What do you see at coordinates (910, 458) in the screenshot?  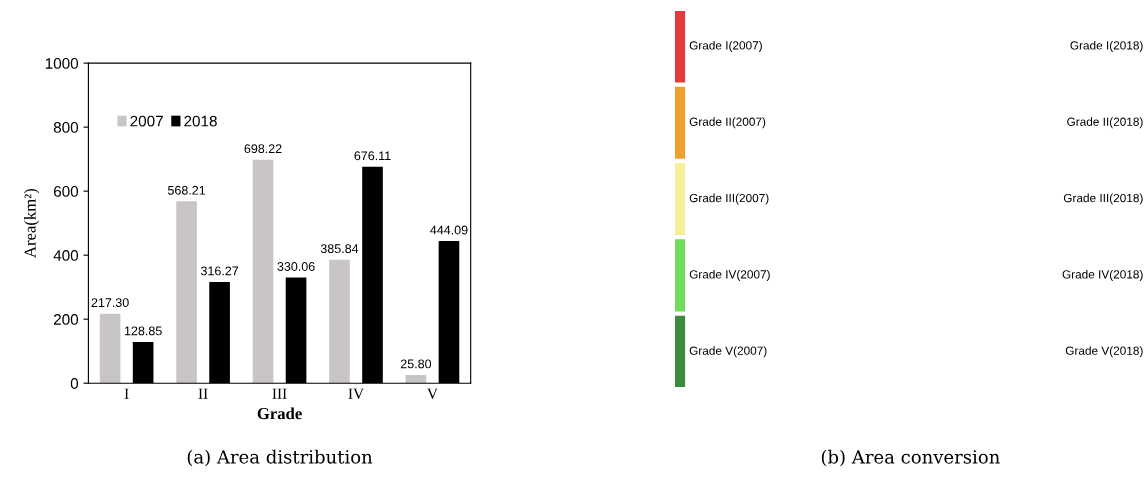 I see `text: (b) Area conversion` at bounding box center [910, 458].